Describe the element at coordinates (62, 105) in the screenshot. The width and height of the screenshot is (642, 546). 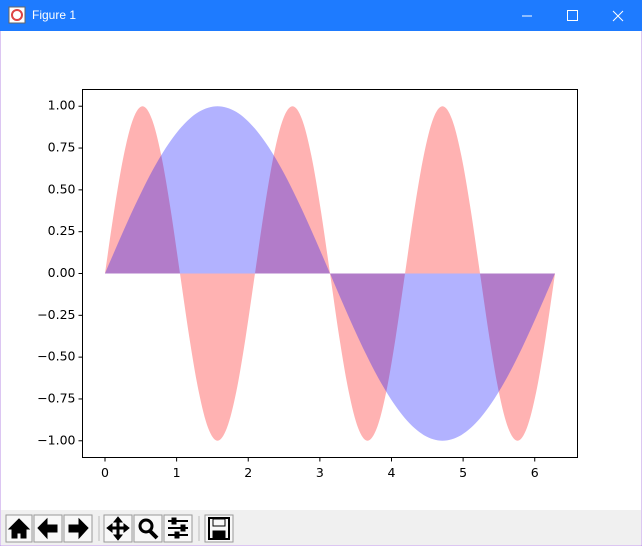
I see `y-tick-label: 1.00` at that location.